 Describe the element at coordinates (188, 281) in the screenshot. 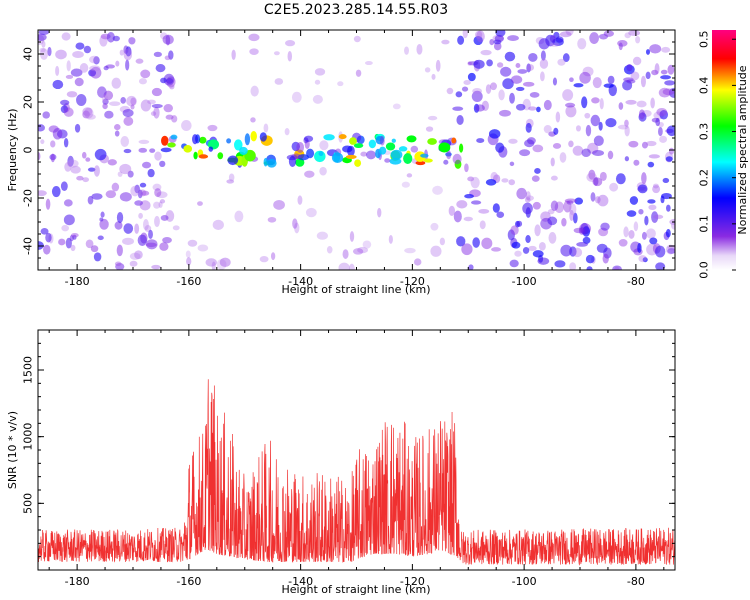

I see `x-tick-label: -160` at that location.